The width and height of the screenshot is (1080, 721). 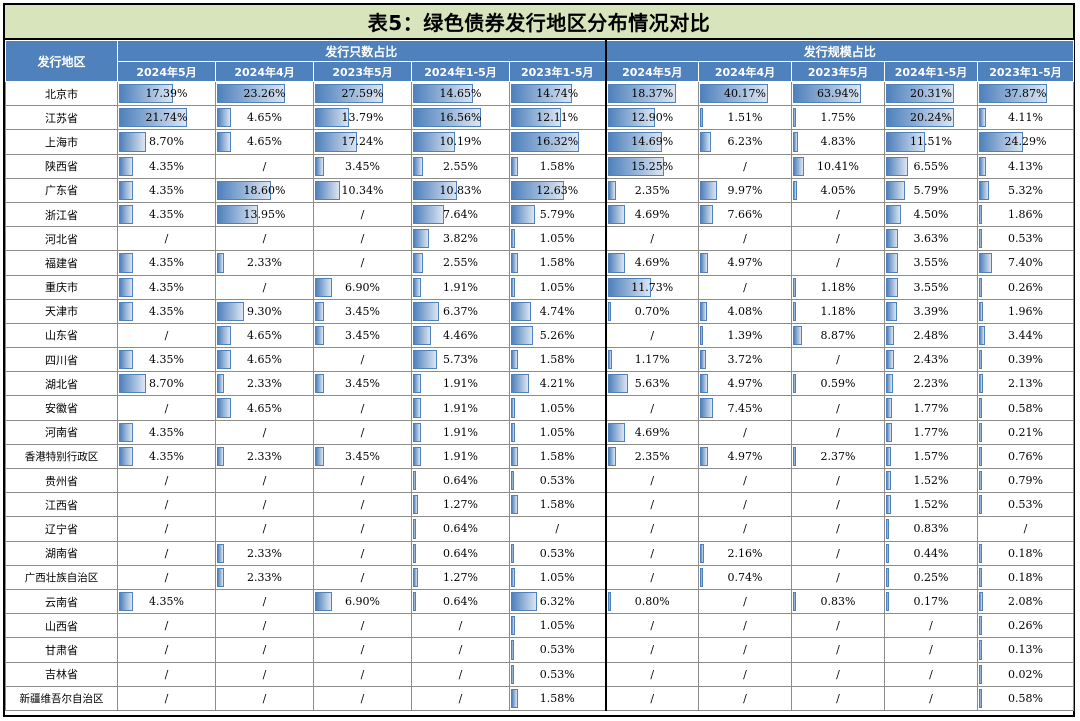 I want to click on table-cell: 0.70%, so click(x=651, y=311).